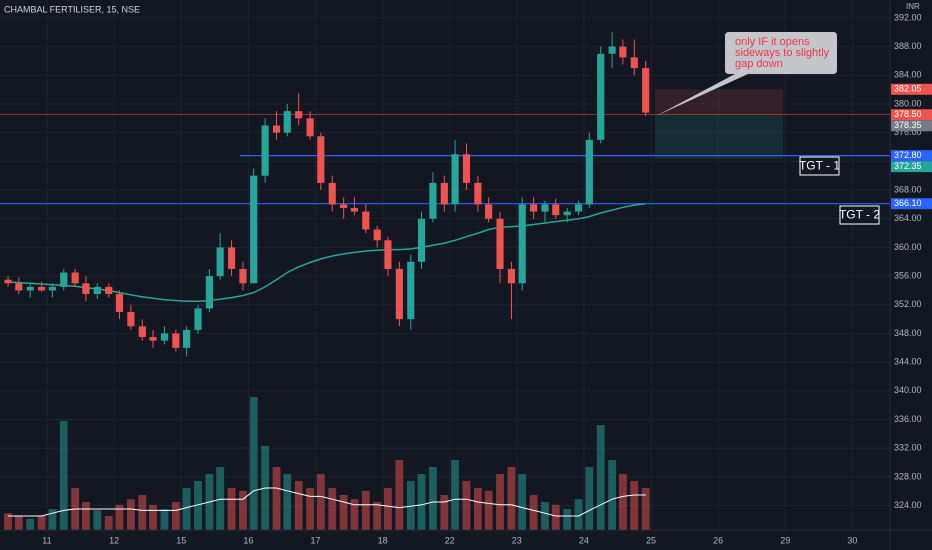 Image resolution: width=932 pixels, height=550 pixels. I want to click on price-tag-label: 378.35, so click(908, 125).